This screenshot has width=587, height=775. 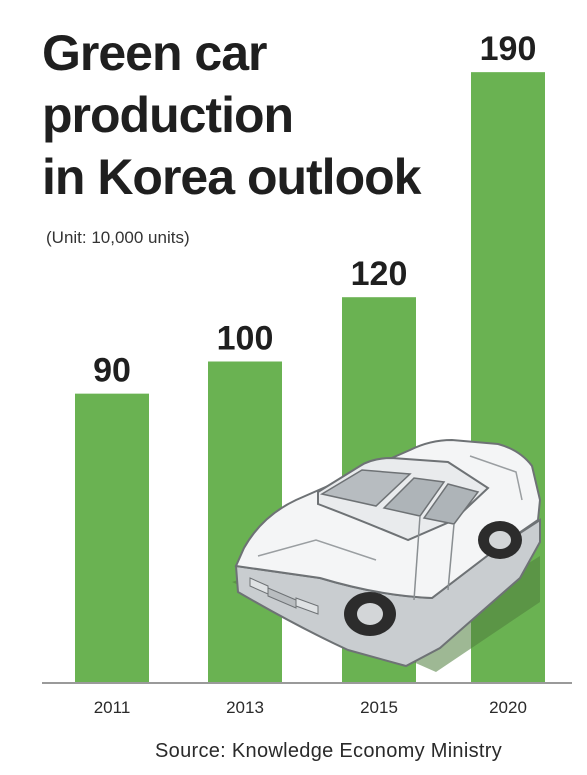 I want to click on tick-label-2020: 2020, so click(x=508, y=707).